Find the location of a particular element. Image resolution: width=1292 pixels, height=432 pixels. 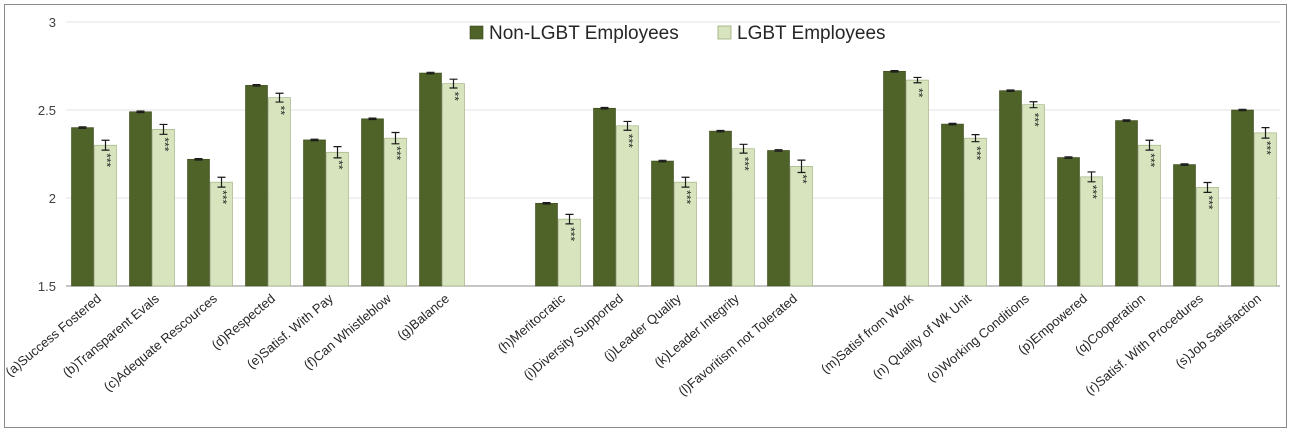

legend-label-nonlgbt: Non-LGBT Employees is located at coordinates (584, 33).